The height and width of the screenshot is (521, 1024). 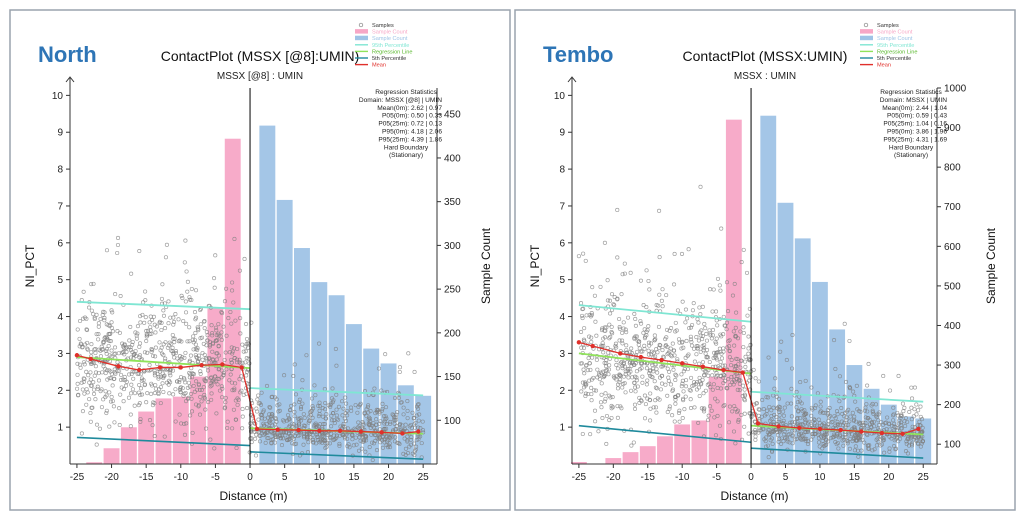 I want to click on legend-label-regression: Regression Line, so click(x=392, y=52).